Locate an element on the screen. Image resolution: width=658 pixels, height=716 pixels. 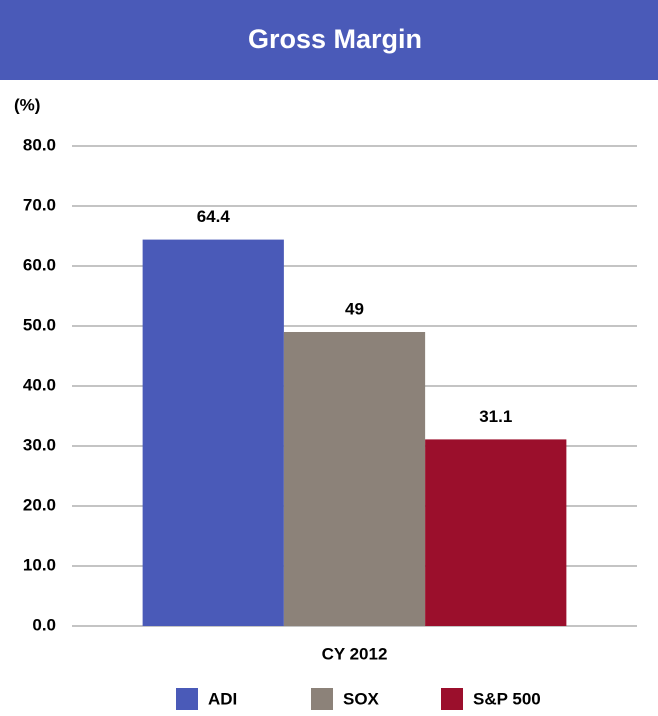
y-tick-label: 30.0 is located at coordinates (39, 444).